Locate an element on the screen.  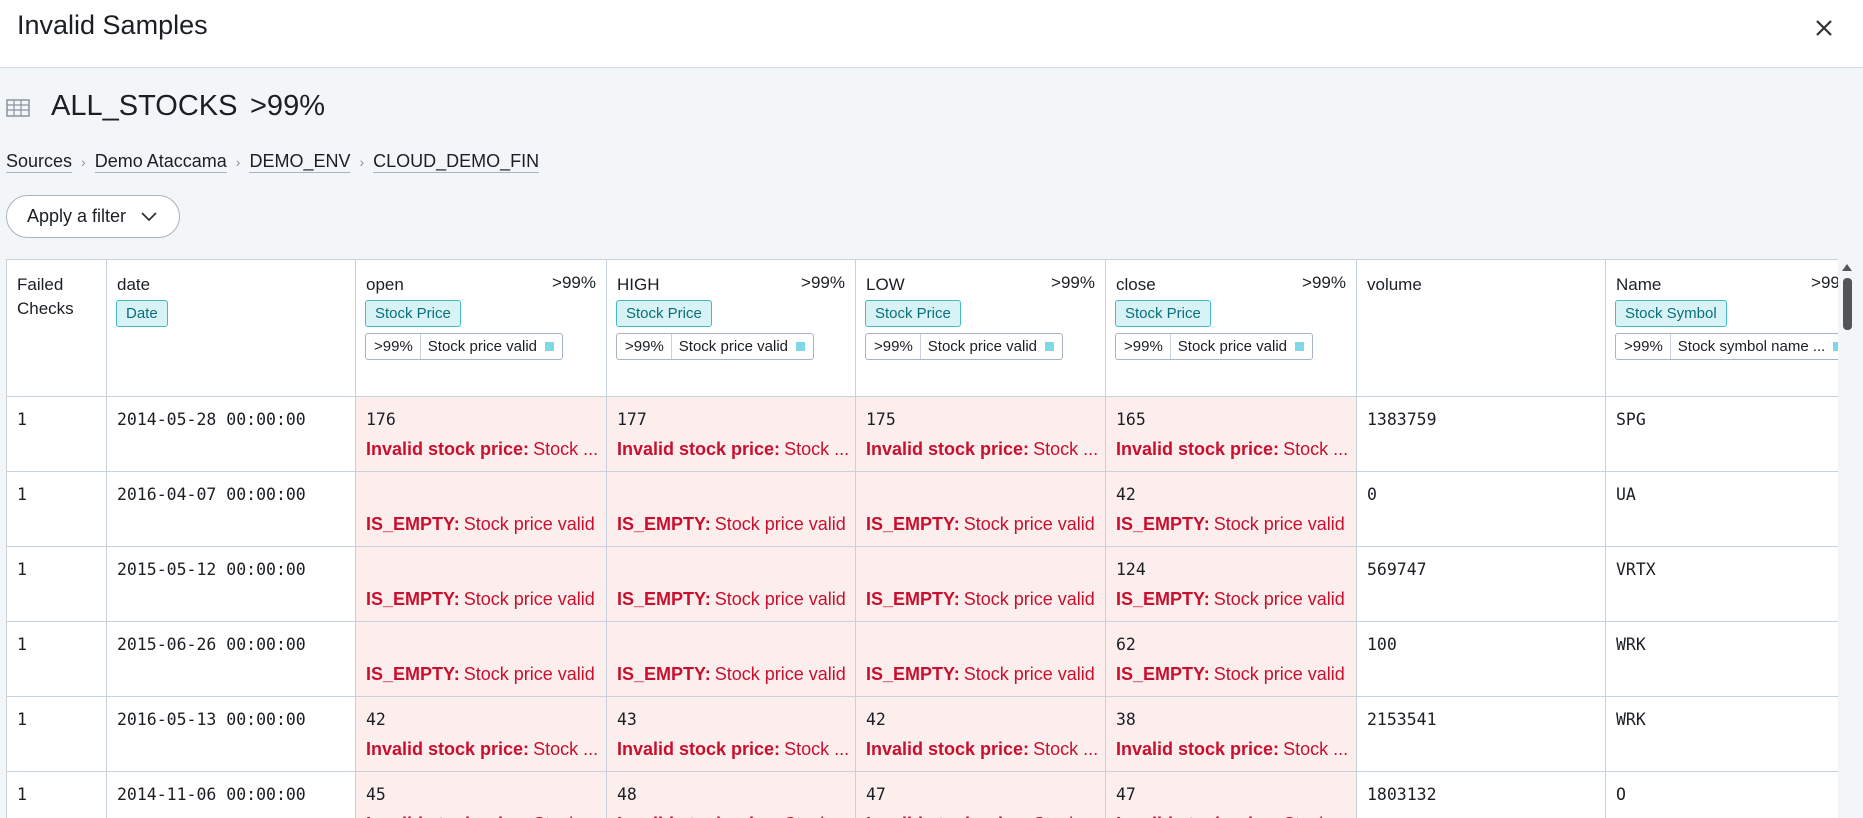
modal-title: Invalid Samples is located at coordinates (112, 25).